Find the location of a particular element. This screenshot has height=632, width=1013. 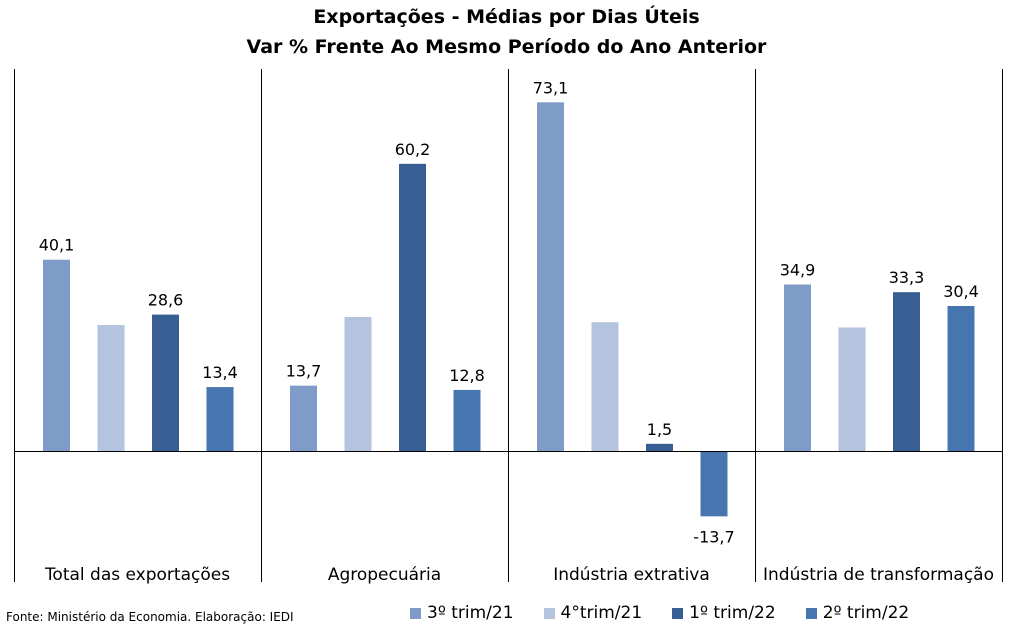

data-label: 73,1 is located at coordinates (551, 87).